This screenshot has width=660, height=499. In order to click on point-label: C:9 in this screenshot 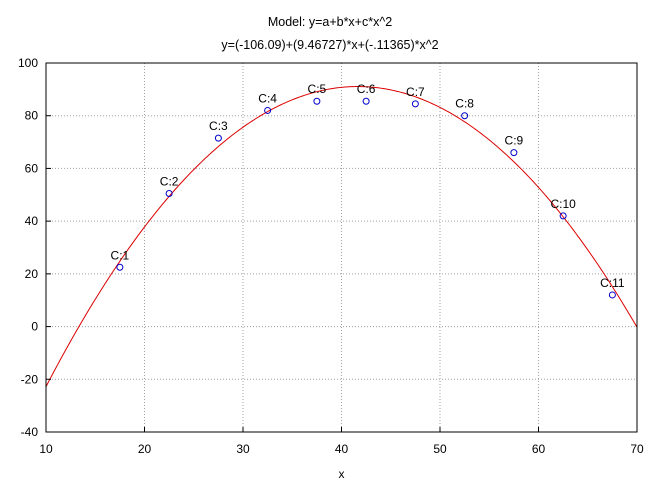, I will do `click(514, 141)`.